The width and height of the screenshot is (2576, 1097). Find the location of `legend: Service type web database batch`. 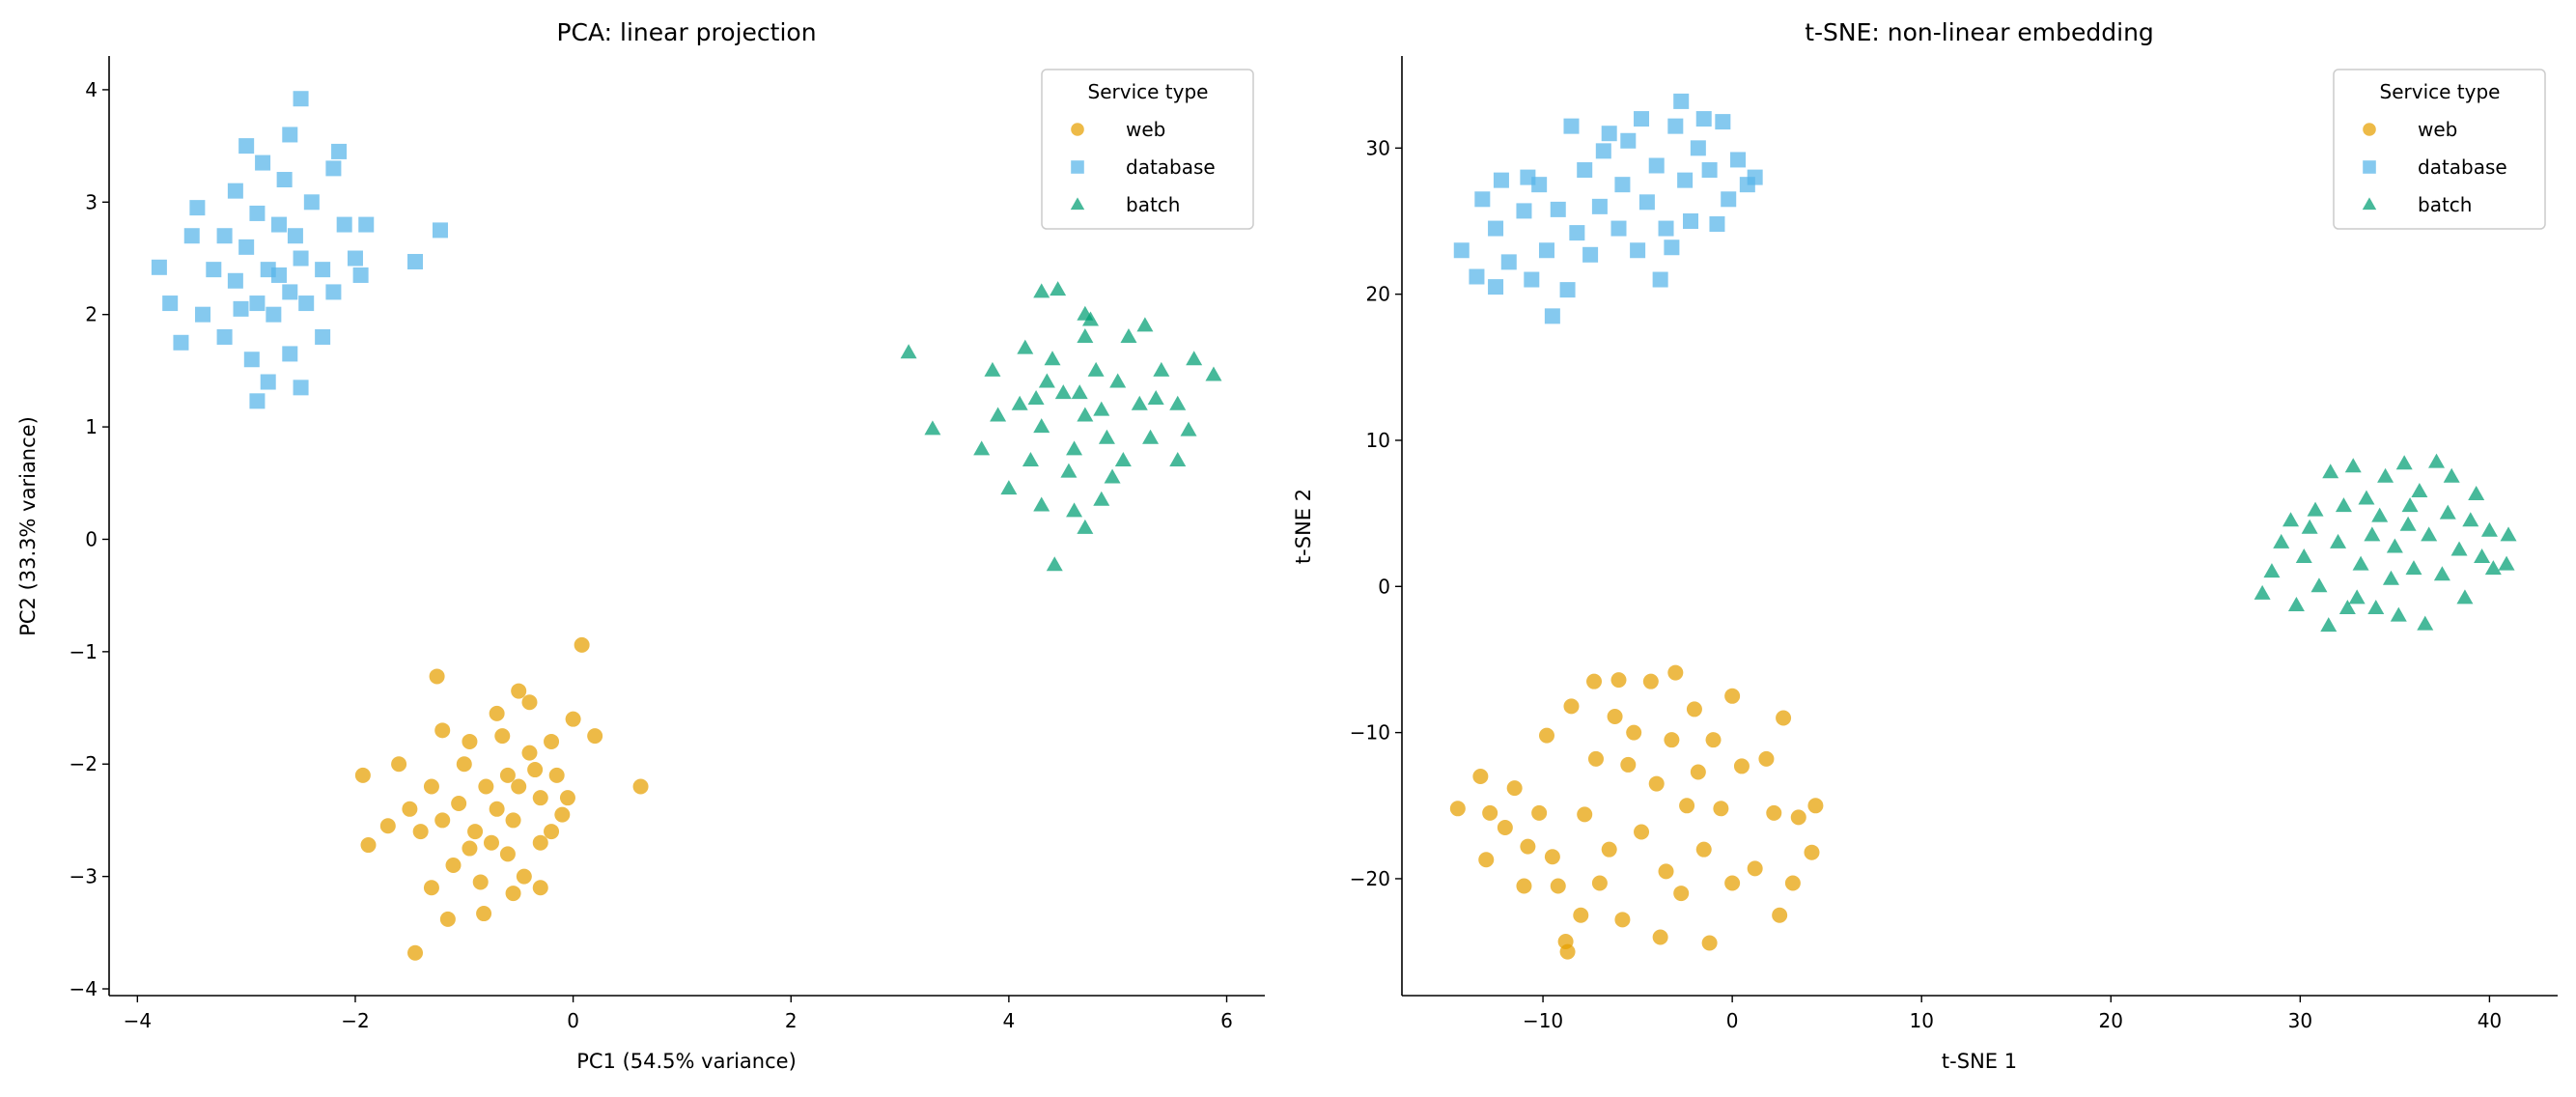

legend: Service type web database batch is located at coordinates (1147, 149).